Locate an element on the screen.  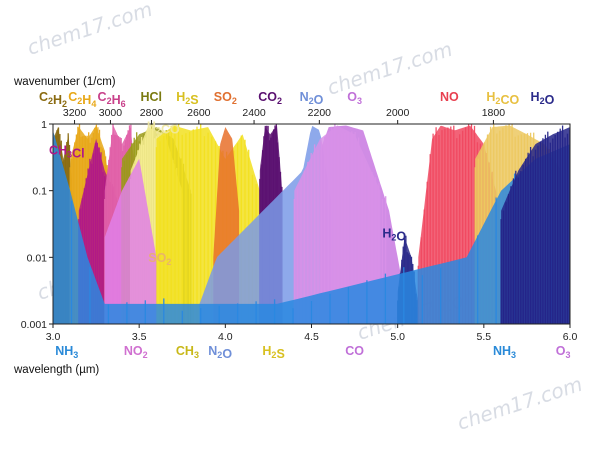
x-axis-title: wavelength (µm) is located at coordinates (56, 370).